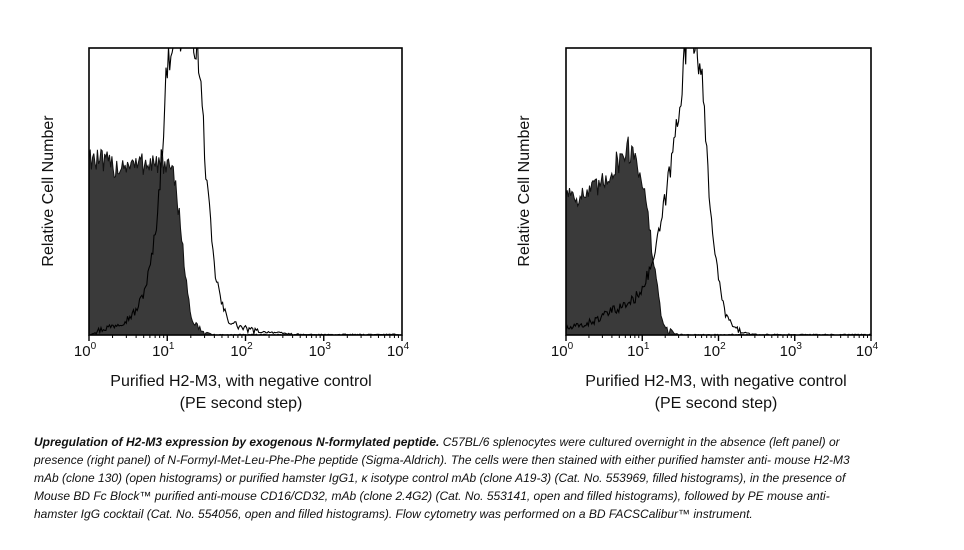 This screenshot has height=550, width=964. Describe the element at coordinates (85, 350) in the screenshot. I see `left-x-tick-label: 10⁰` at that location.